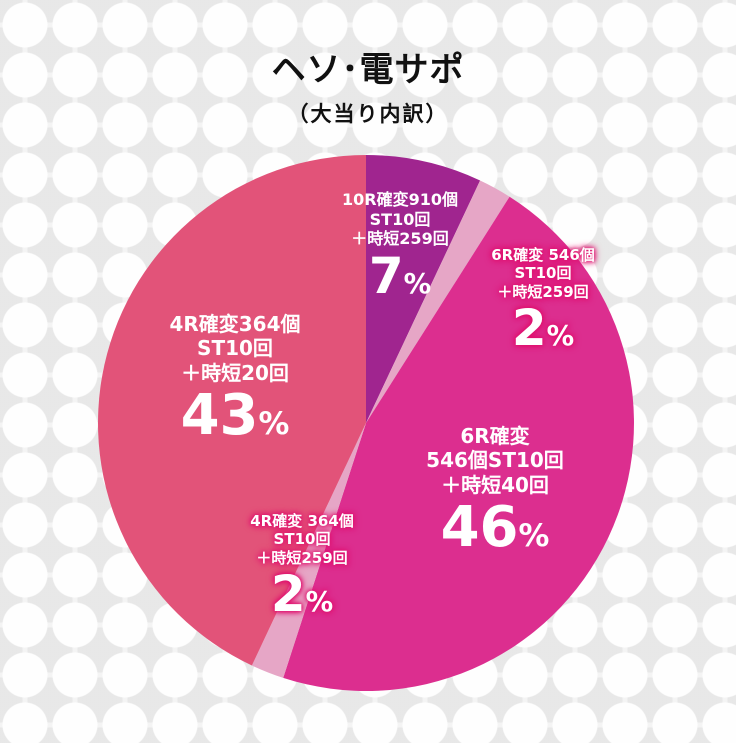 Image resolution: width=736 pixels, height=743 pixels. What do you see at coordinates (368, 114) in the screenshot?
I see `chart-subtitle: （大当り内訳）` at bounding box center [368, 114].